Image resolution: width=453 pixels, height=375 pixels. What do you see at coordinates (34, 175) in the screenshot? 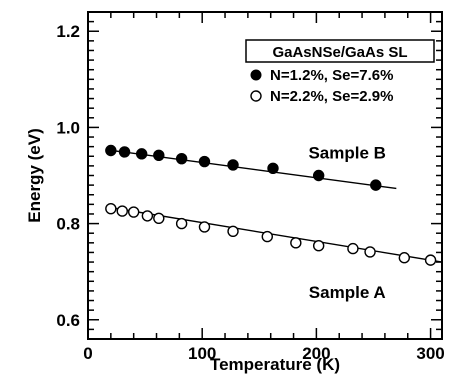
I see `y-axis-title: Energy (eV)` at bounding box center [34, 175].